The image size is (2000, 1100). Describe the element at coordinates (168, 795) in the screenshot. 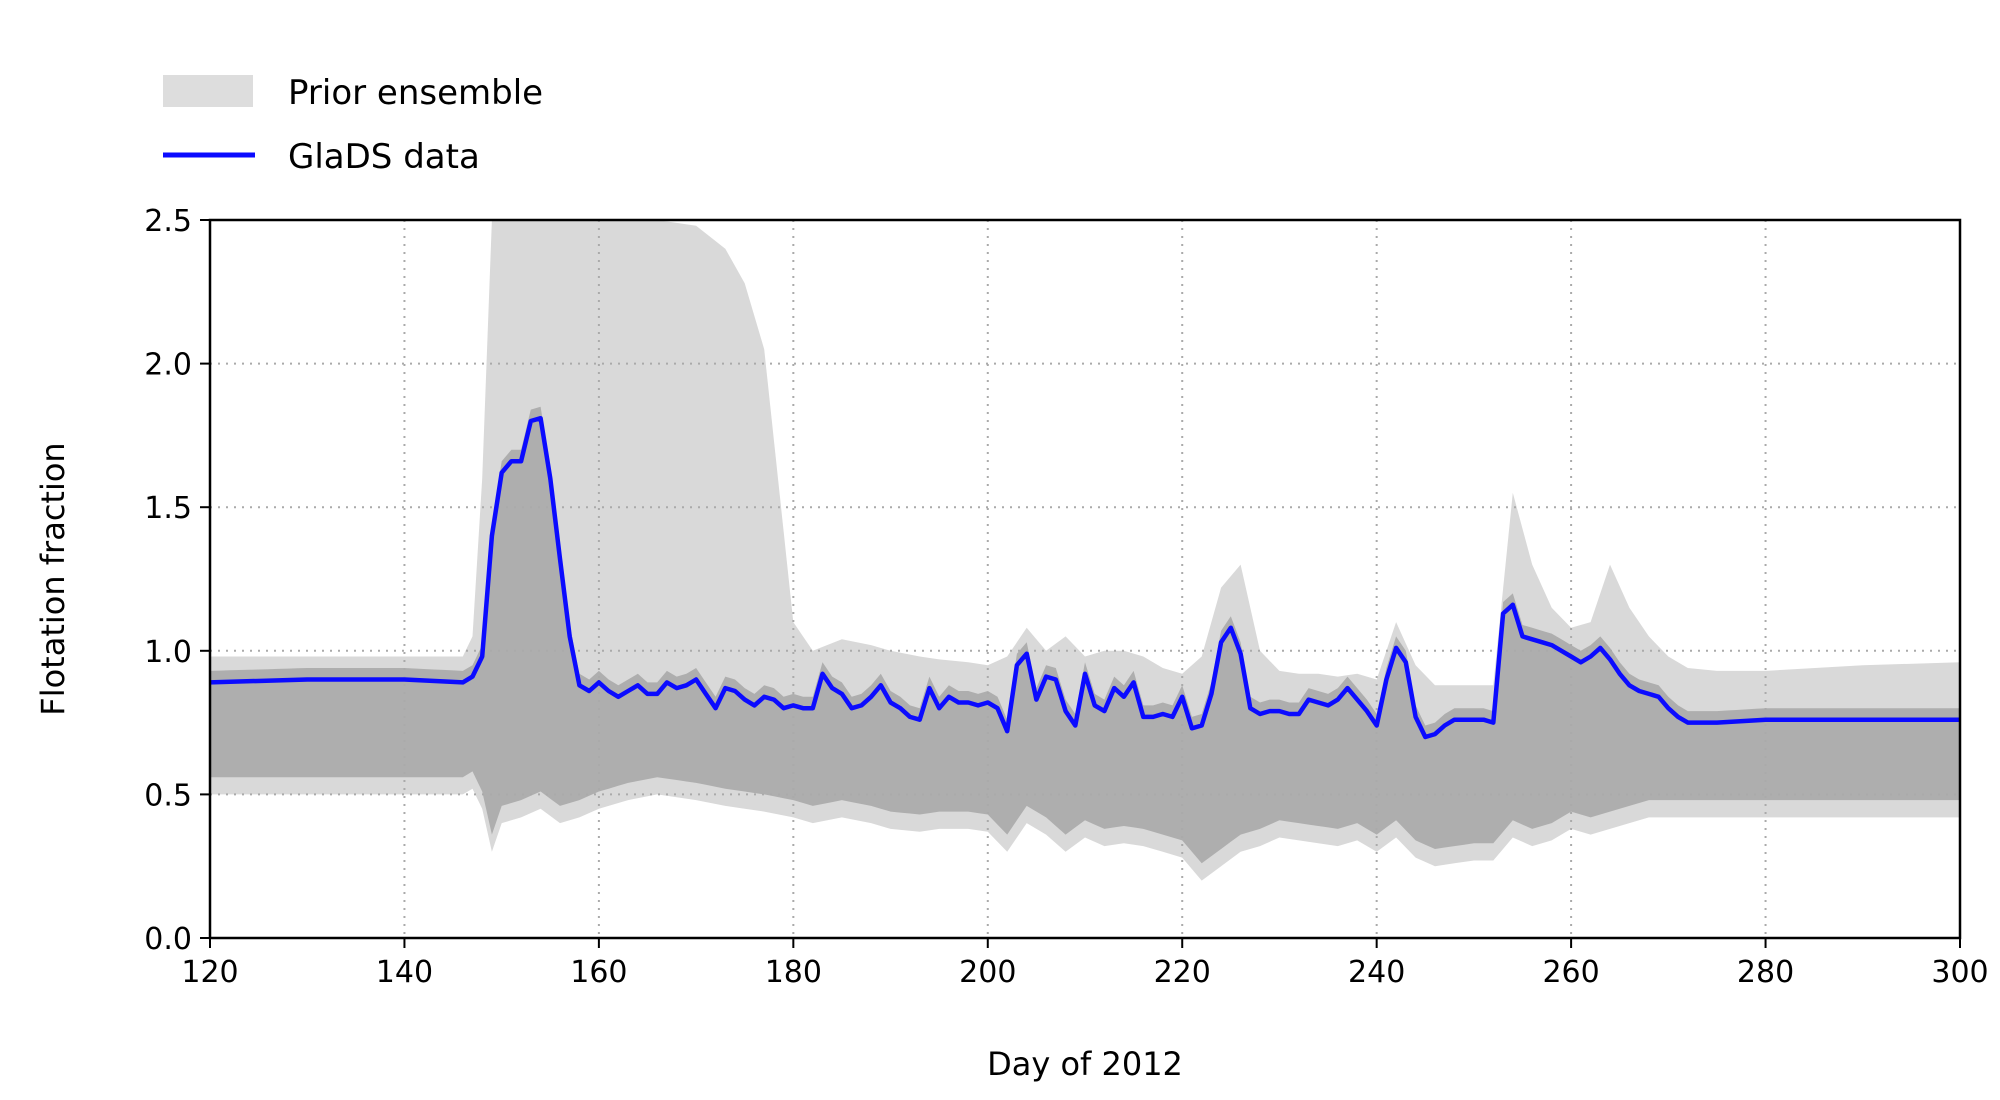

I see `y-tick-label: 0.5` at that location.